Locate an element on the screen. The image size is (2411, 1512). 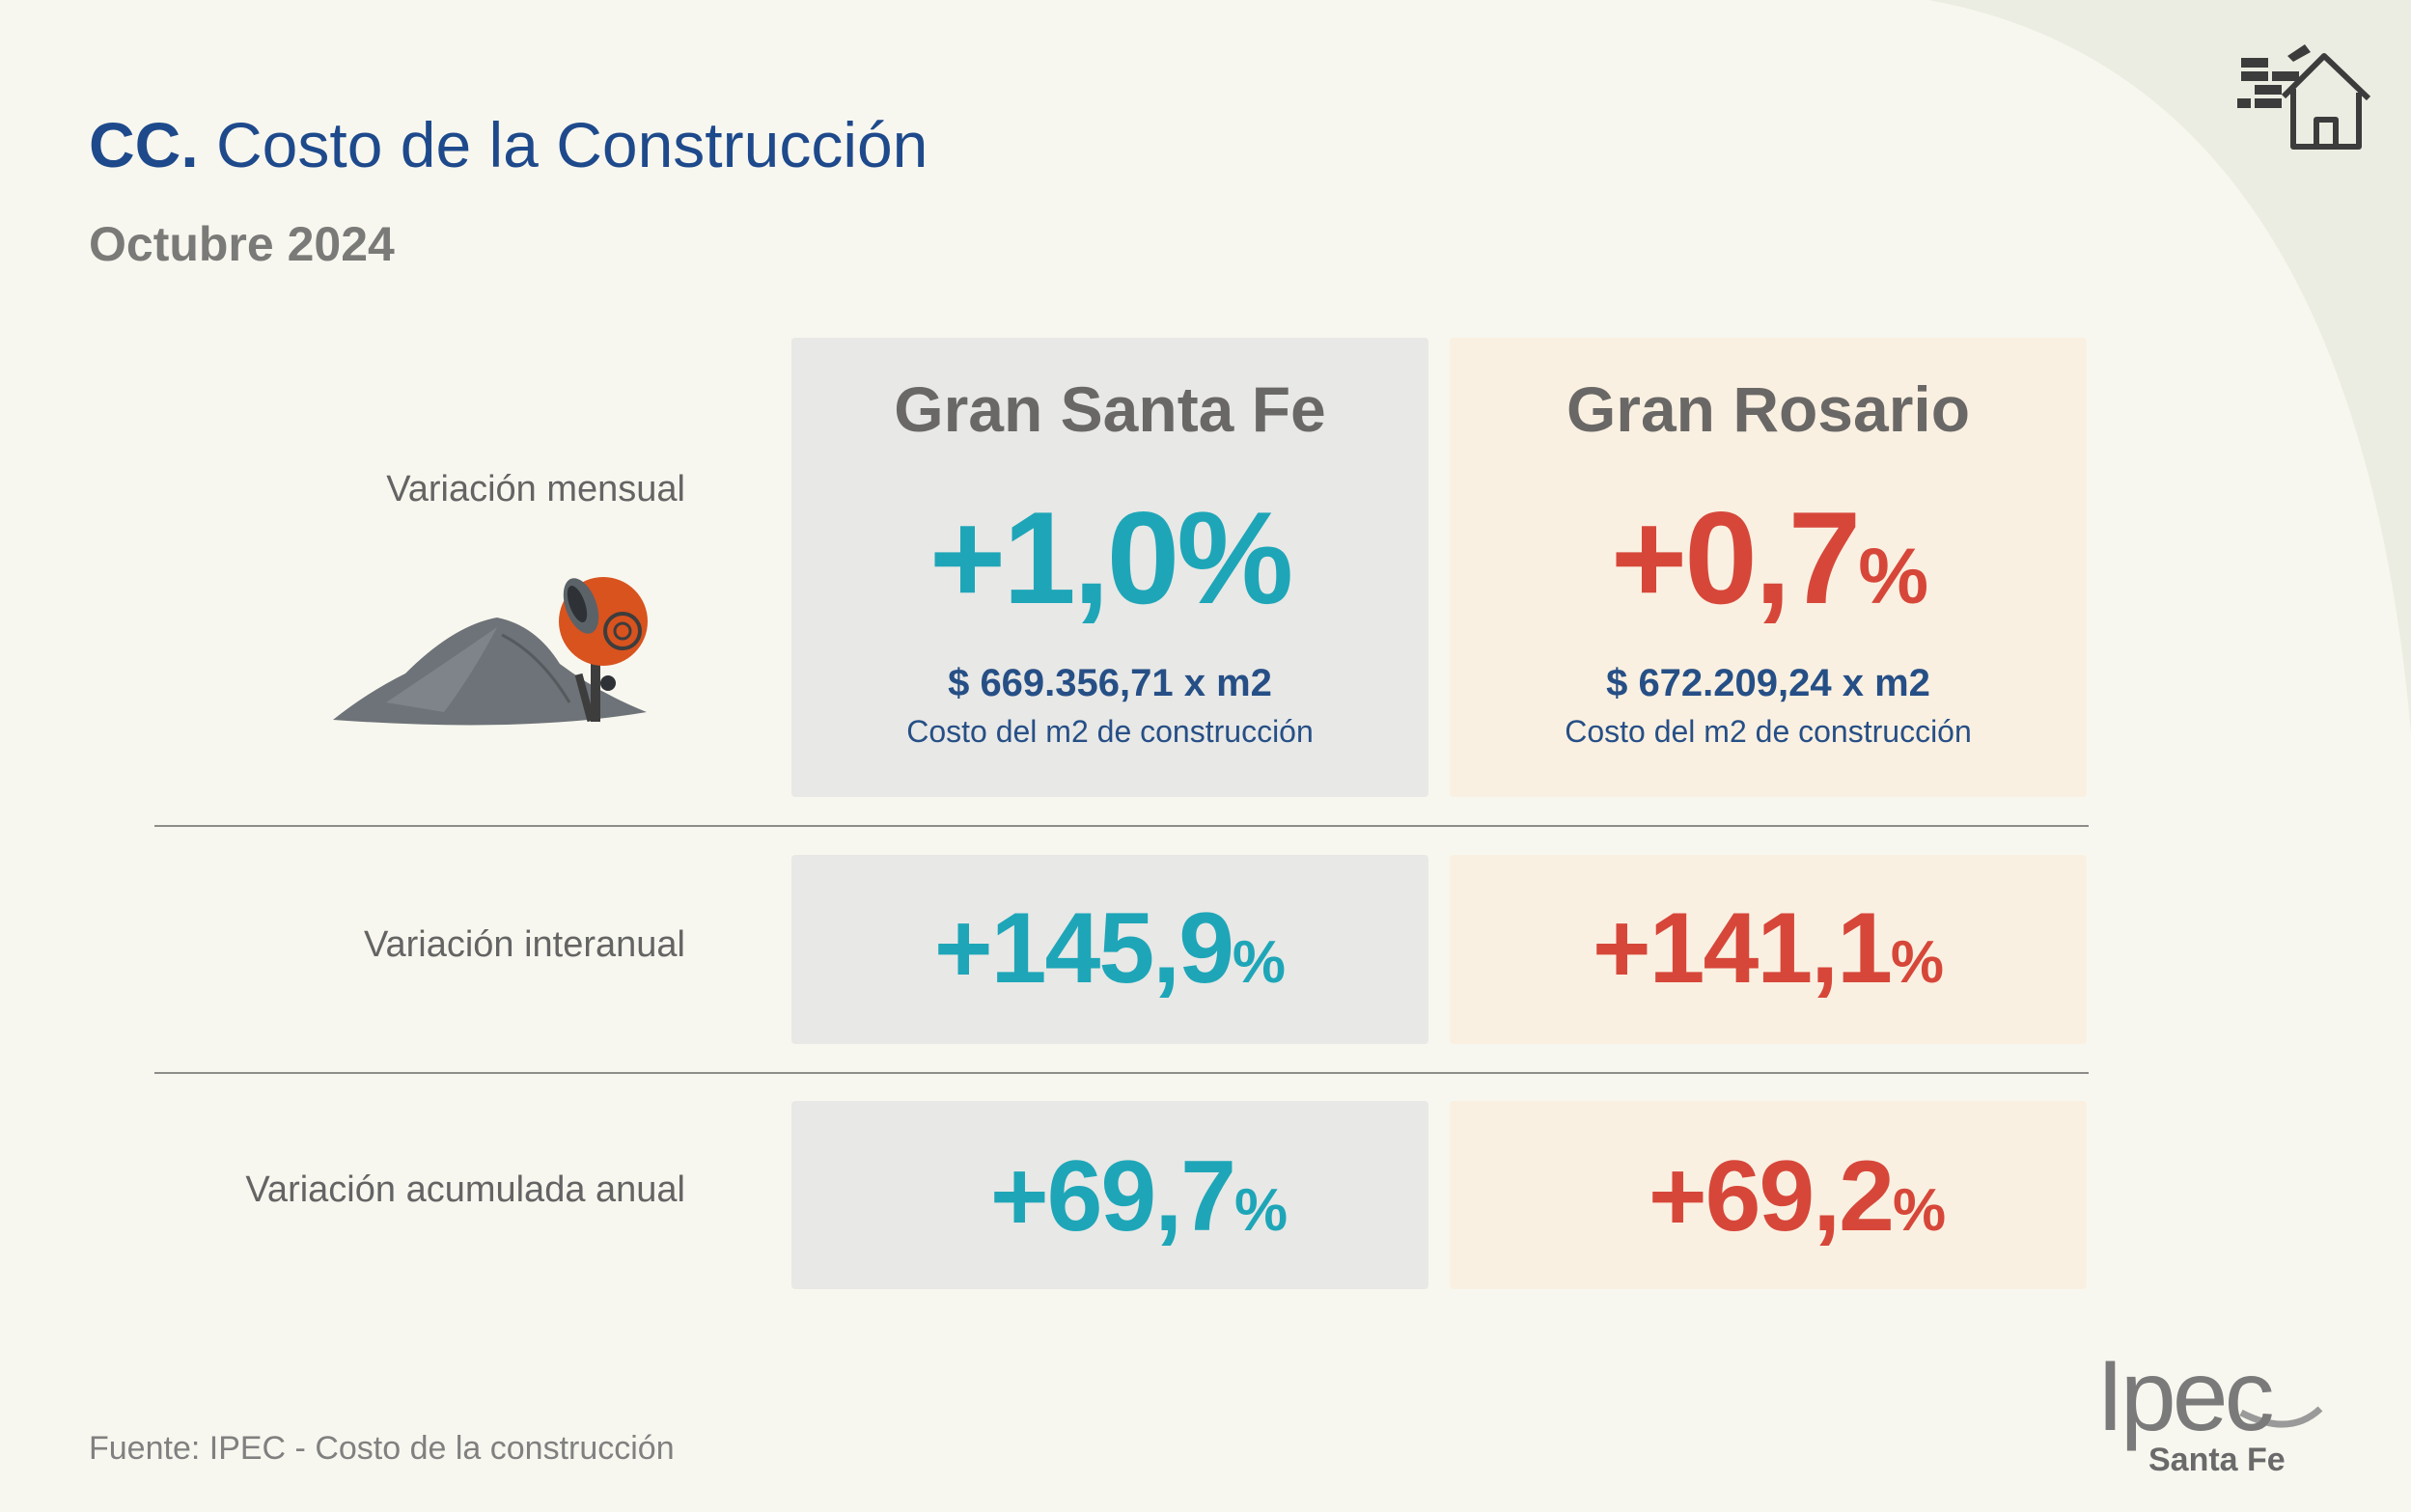
background-curve is located at coordinates (2169, 366).